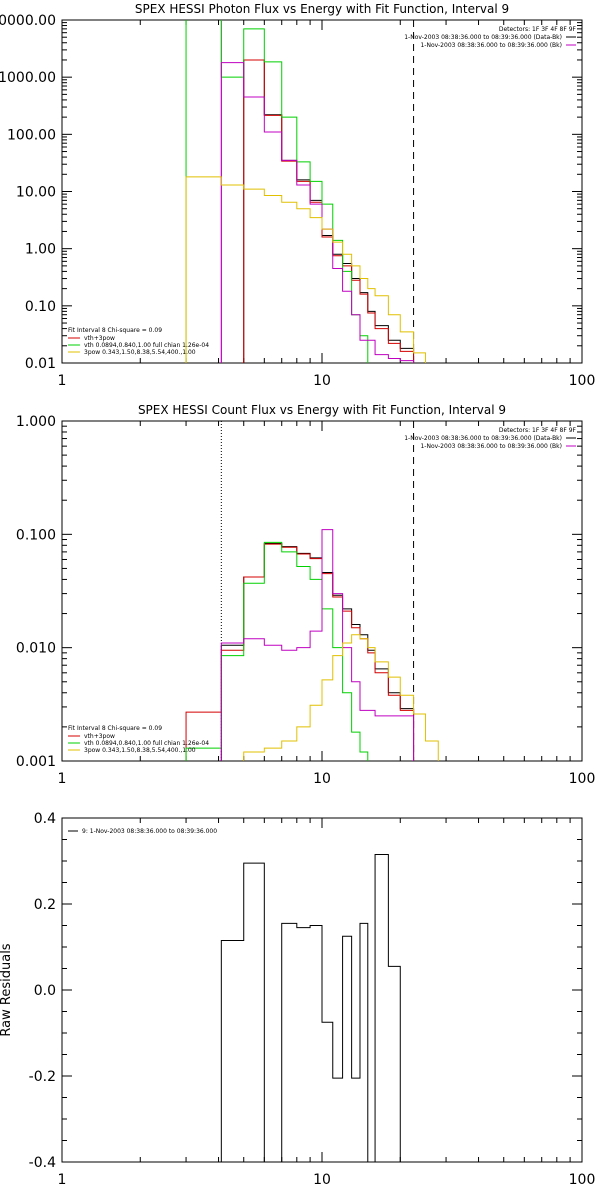  Describe the element at coordinates (36, 762) in the screenshot. I see `y-tick-label: 0.001` at that location.